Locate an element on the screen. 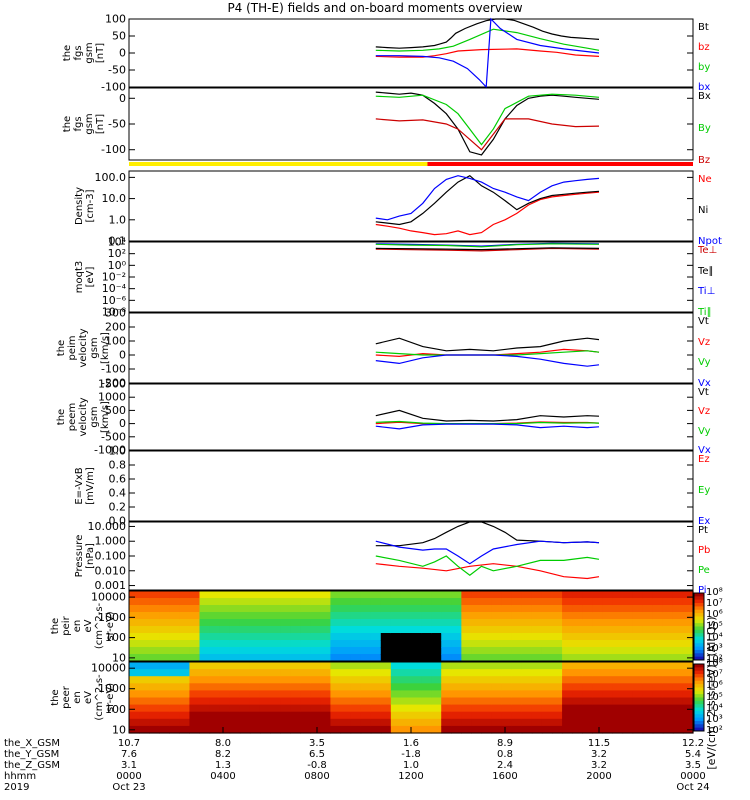  colorbar-tick-label: 10⁵ is located at coordinates (714, 697).